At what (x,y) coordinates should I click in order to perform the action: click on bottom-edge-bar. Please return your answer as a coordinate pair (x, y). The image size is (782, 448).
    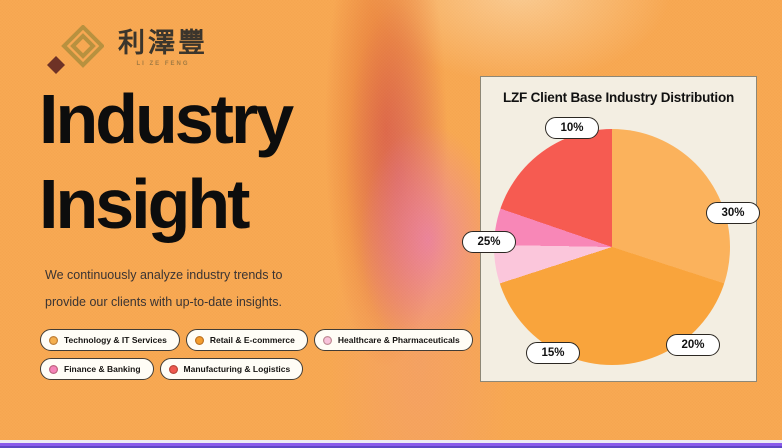
    Looking at the image, I should click on (391, 444).